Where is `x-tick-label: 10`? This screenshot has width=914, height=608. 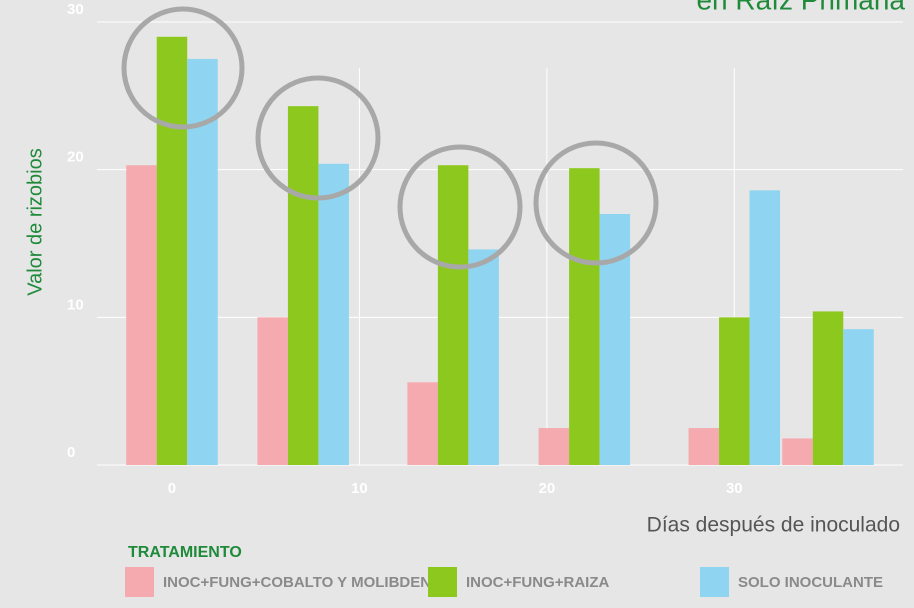
x-tick-label: 10 is located at coordinates (359, 488).